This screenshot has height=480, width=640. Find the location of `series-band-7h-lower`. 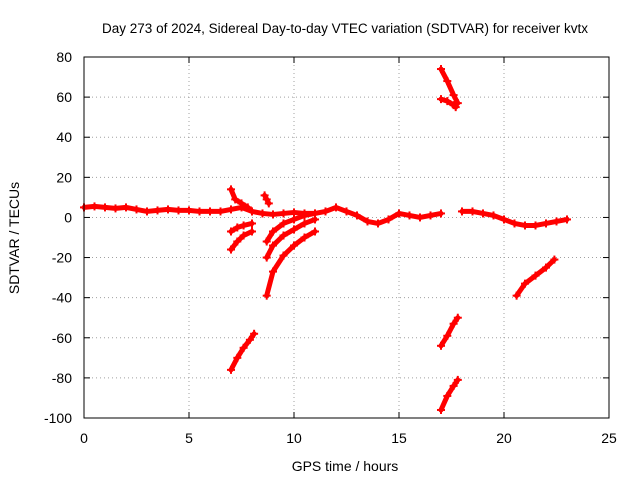

series-band-7h-lower is located at coordinates (241, 227).